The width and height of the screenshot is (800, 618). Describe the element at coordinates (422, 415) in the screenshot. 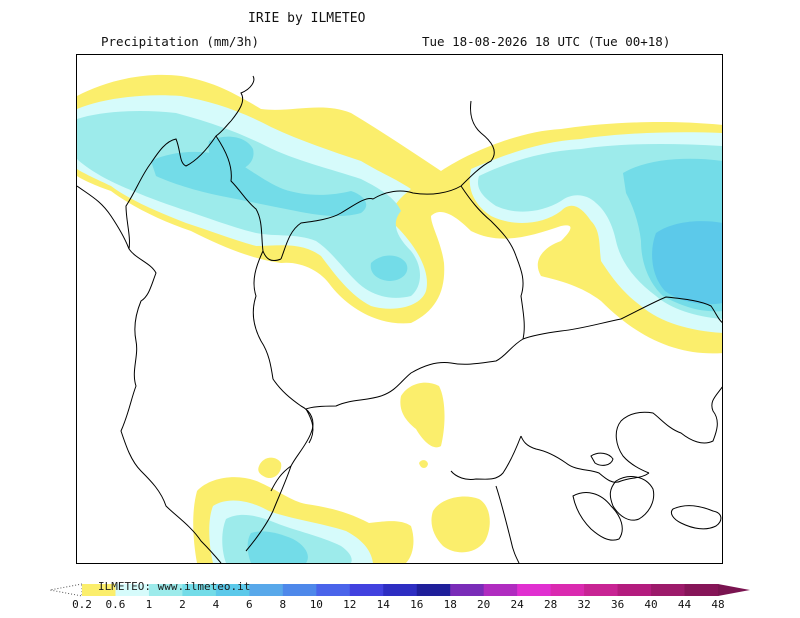

I see `precip-cell-center` at that location.